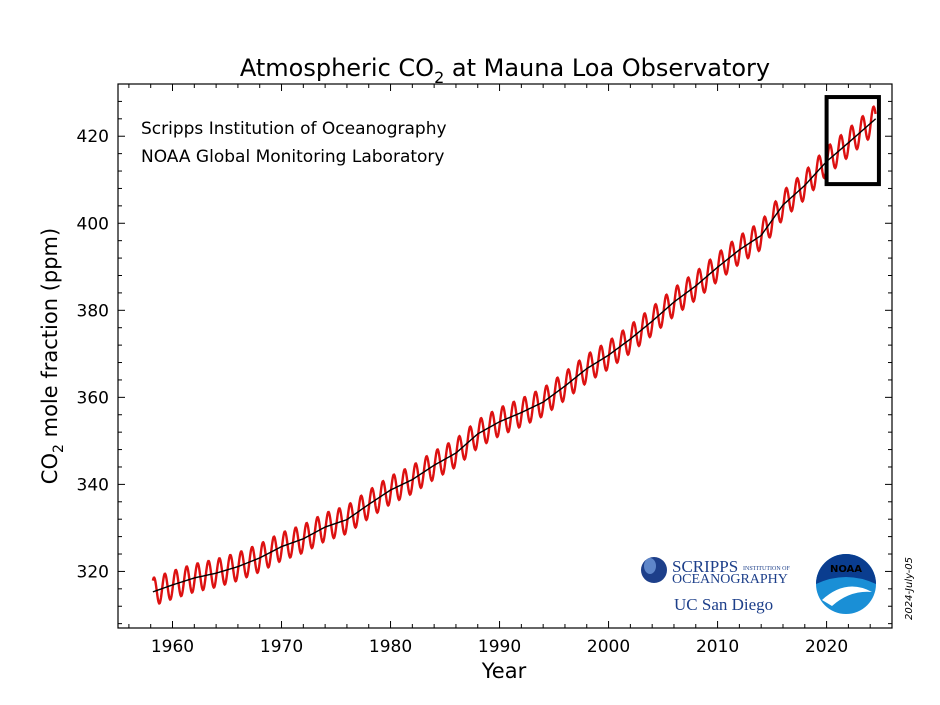 The width and height of the screenshot is (940, 705). I want to click on x-tick-label: 1970, so click(281, 647).